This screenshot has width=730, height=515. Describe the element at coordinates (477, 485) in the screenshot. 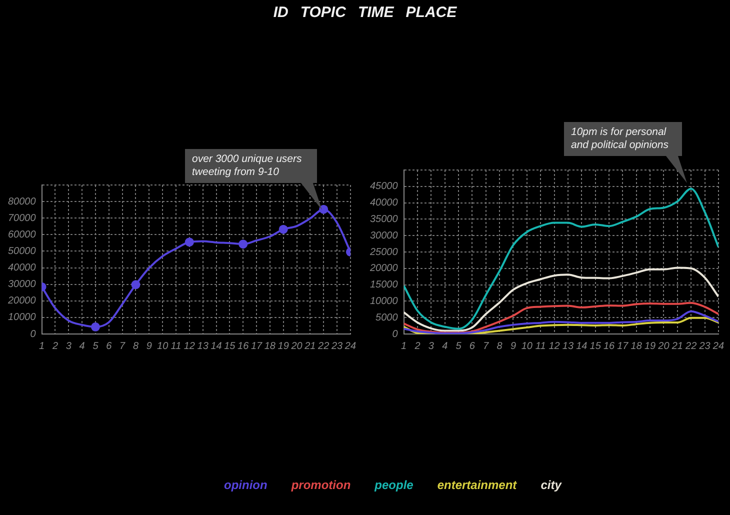

I see `text: entertainment` at that location.